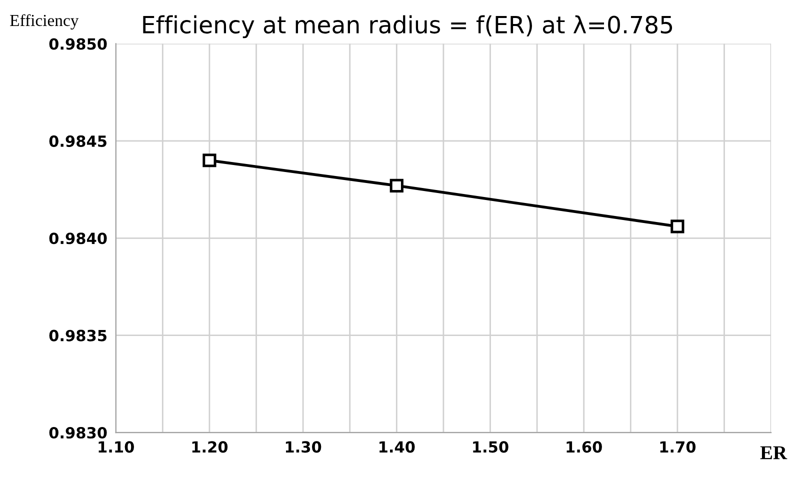  Describe the element at coordinates (78, 44) in the screenshot. I see `y-tick-label: 0.9850` at that location.